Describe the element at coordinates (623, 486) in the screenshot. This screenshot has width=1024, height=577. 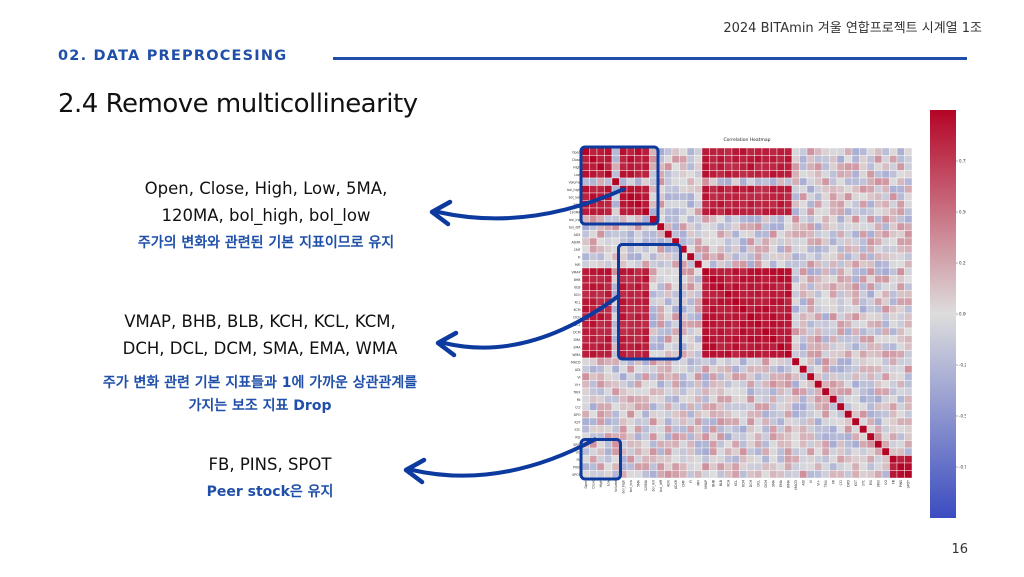
I see `x-tick-label: bol_high` at that location.